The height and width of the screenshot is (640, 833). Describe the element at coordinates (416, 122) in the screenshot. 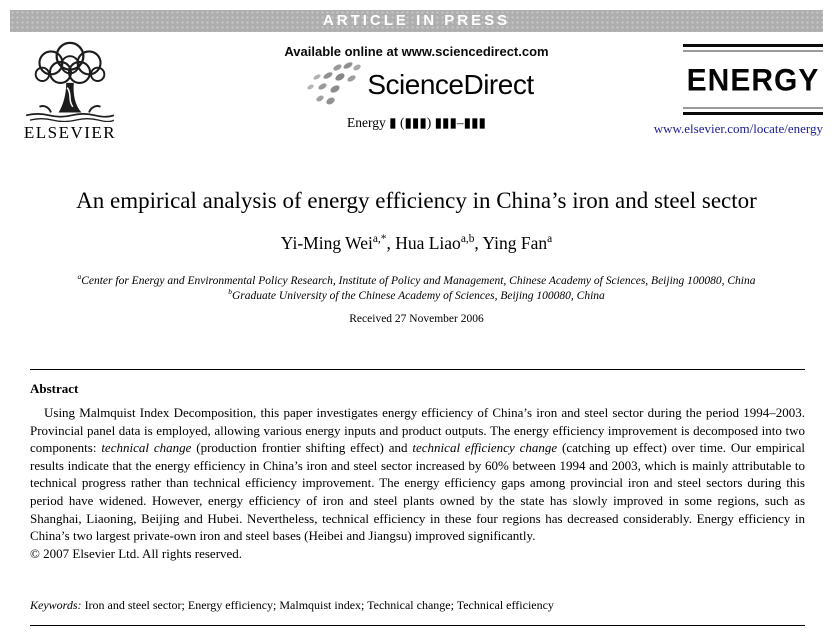

I see `journal-citation: Energy ▮ (▮▮▮) ▮▮▮–▮▮▮` at that location.